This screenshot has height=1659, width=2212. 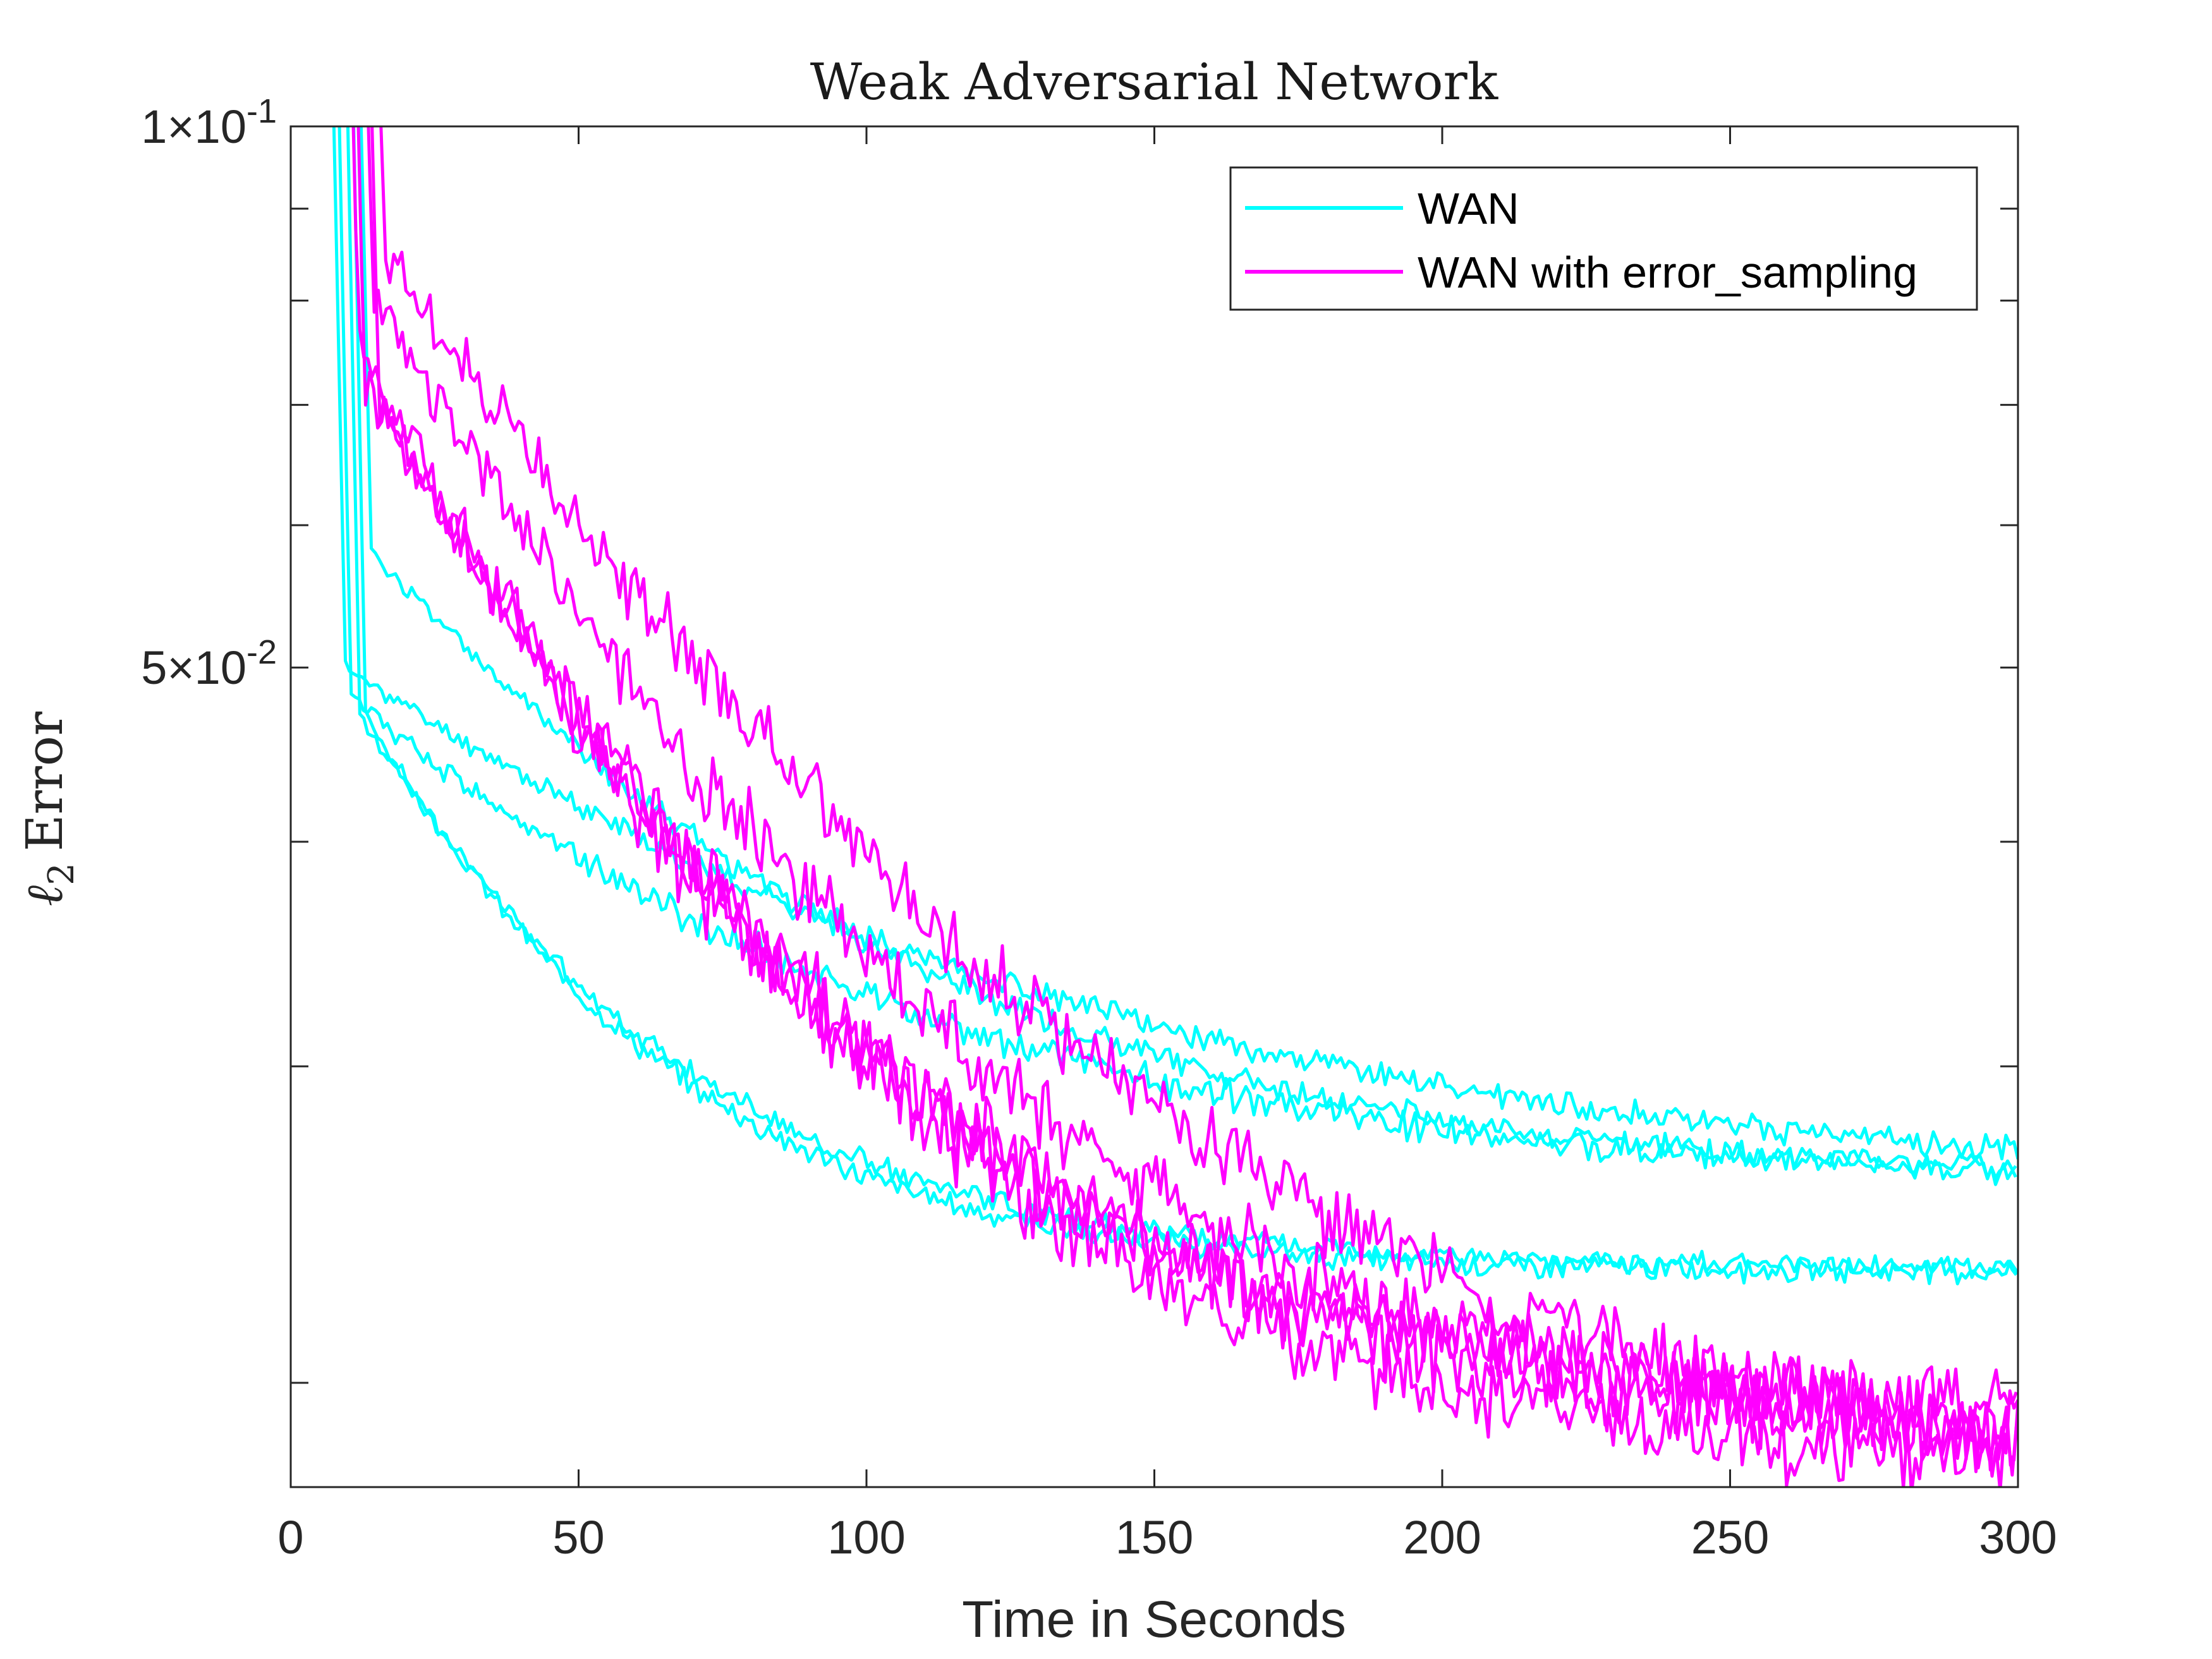 What do you see at coordinates (2018, 1537) in the screenshot?
I see `x-tick-label: 300` at bounding box center [2018, 1537].